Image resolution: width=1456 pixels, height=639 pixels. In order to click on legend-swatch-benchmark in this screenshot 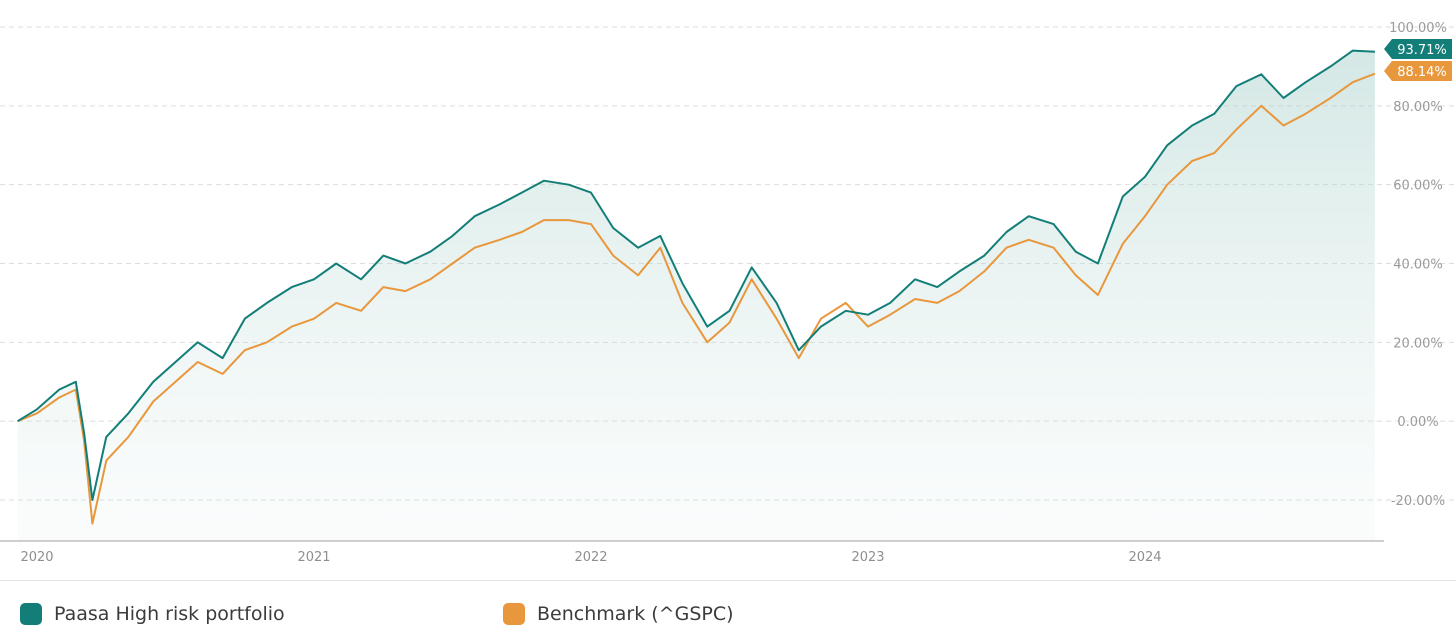, I will do `click(514, 614)`.